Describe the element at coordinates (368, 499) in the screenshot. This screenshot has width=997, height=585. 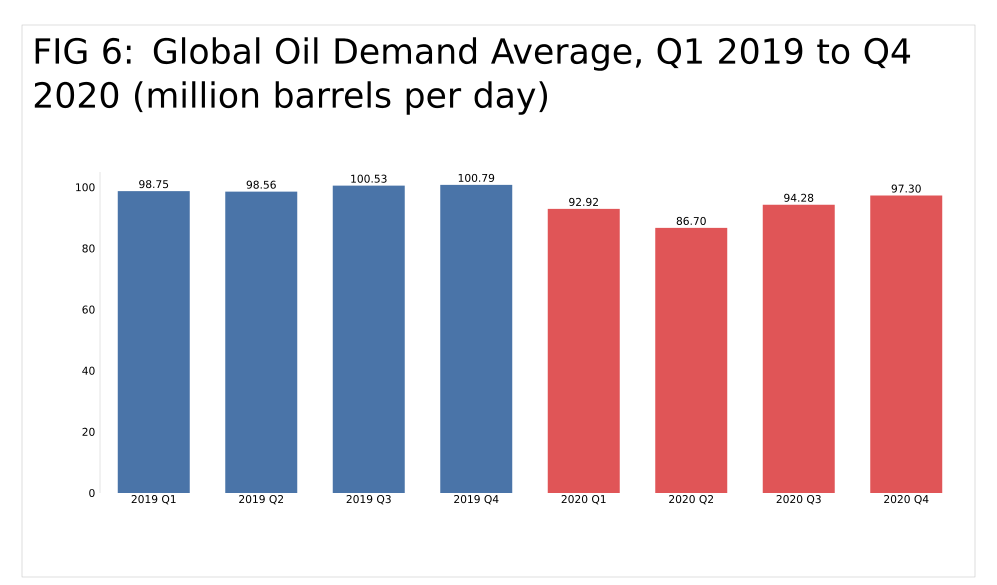
I see `x-tick-label: 2019 Q3` at that location.